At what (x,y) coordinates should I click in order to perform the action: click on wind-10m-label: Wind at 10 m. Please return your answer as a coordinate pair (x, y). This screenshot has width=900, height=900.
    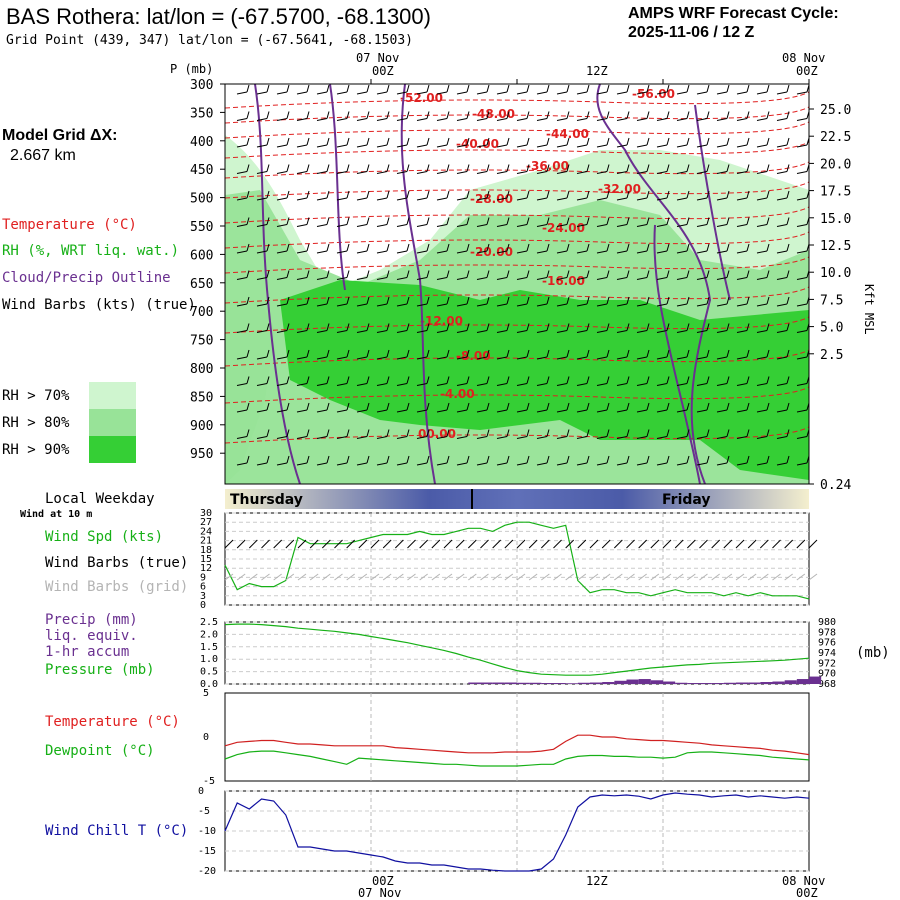
    Looking at the image, I should click on (56, 514).